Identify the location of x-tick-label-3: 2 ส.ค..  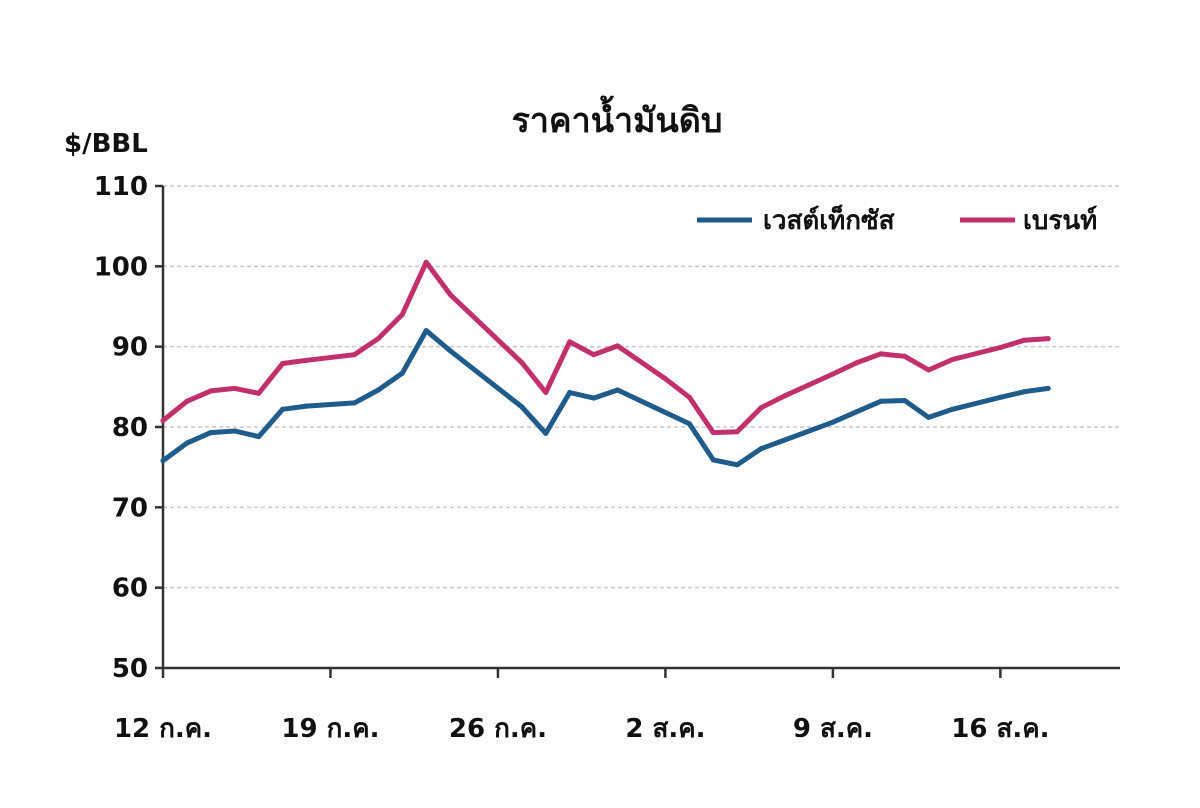
(665, 729).